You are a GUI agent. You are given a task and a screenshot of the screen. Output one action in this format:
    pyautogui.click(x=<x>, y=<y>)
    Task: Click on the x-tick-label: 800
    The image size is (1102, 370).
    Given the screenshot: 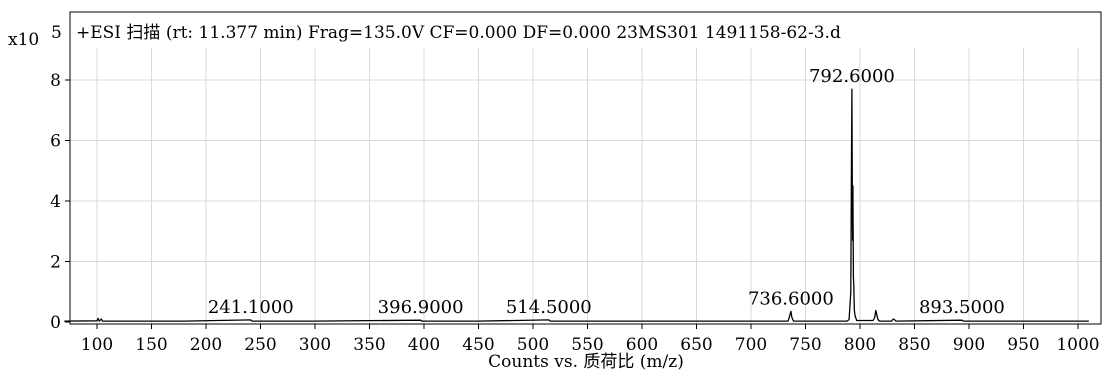 What is the action you would take?
    pyautogui.click(x=860, y=345)
    